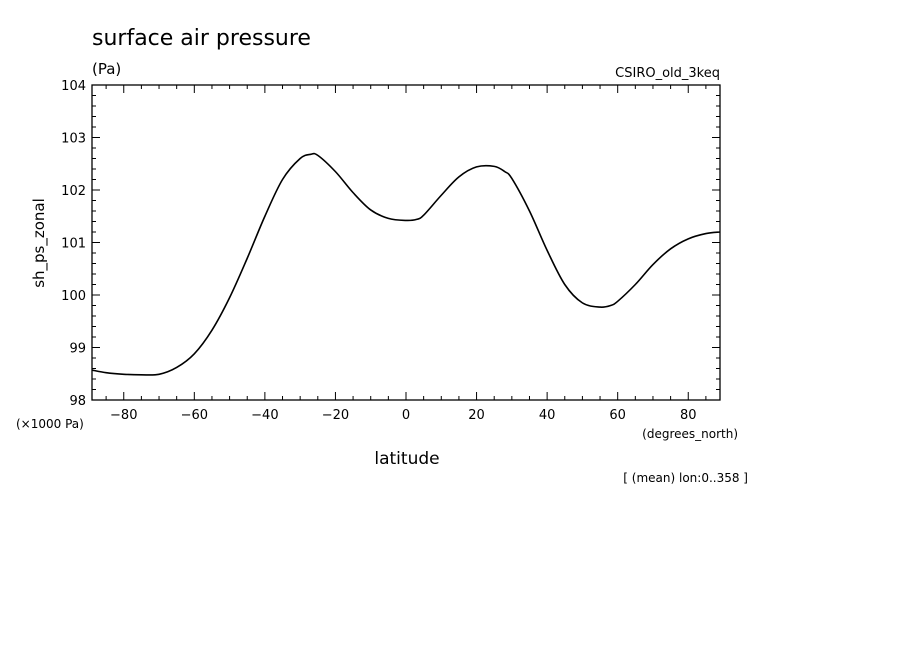  What do you see at coordinates (73, 191) in the screenshot?
I see `y-tick-label: 102` at bounding box center [73, 191].